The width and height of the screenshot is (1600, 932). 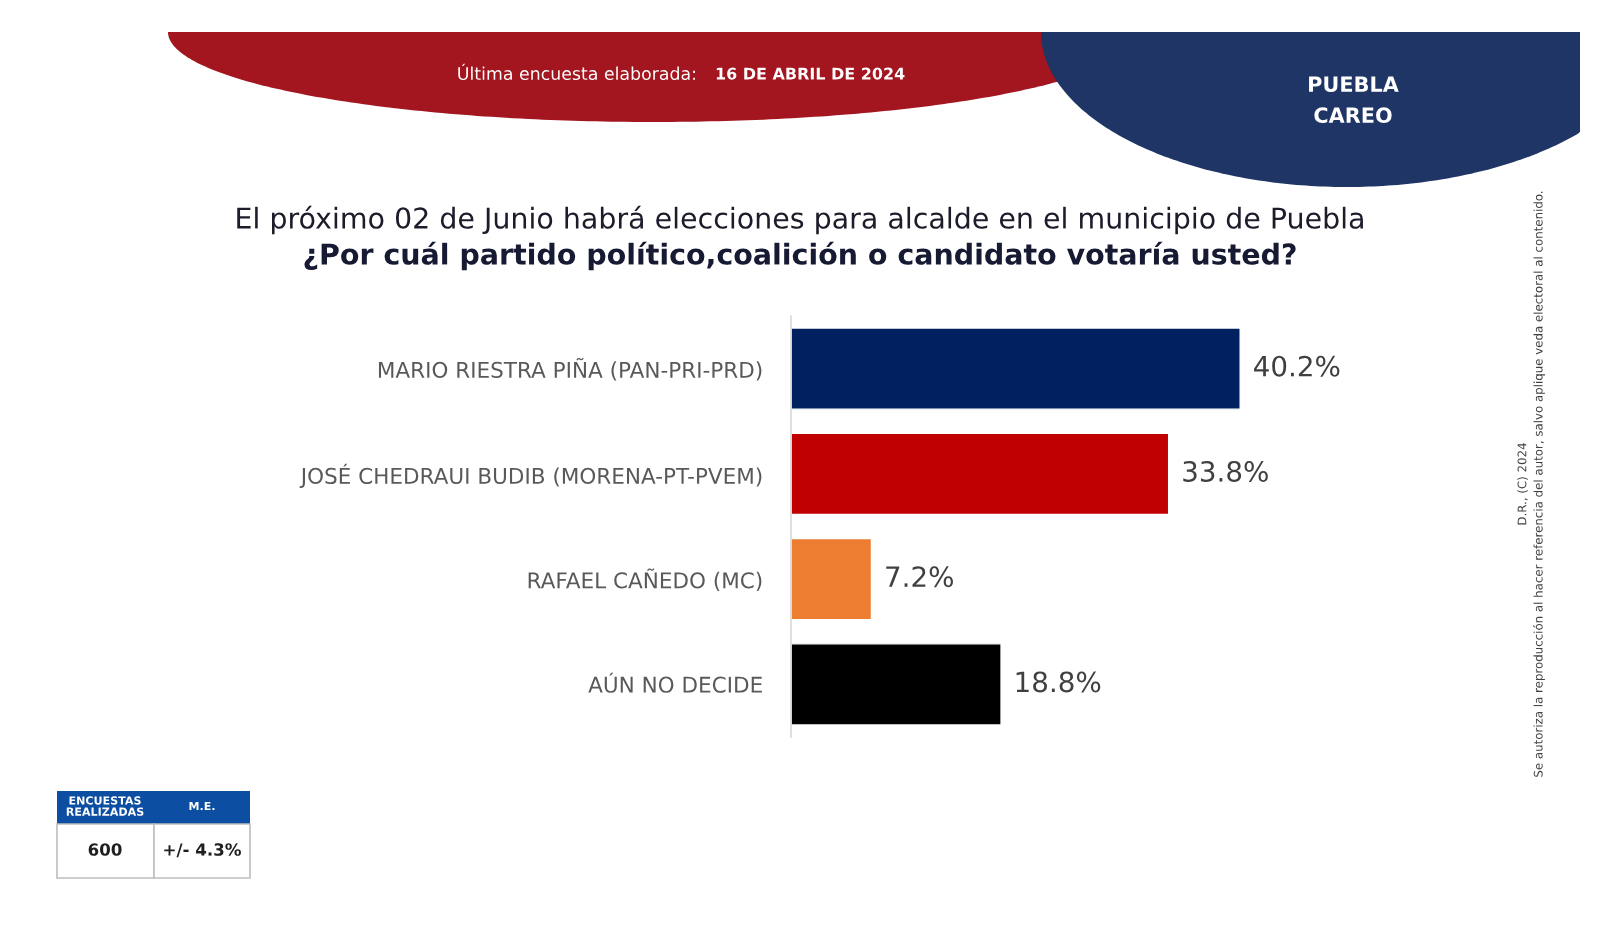 I want to click on data-label: 18.8%, so click(x=1058, y=682).